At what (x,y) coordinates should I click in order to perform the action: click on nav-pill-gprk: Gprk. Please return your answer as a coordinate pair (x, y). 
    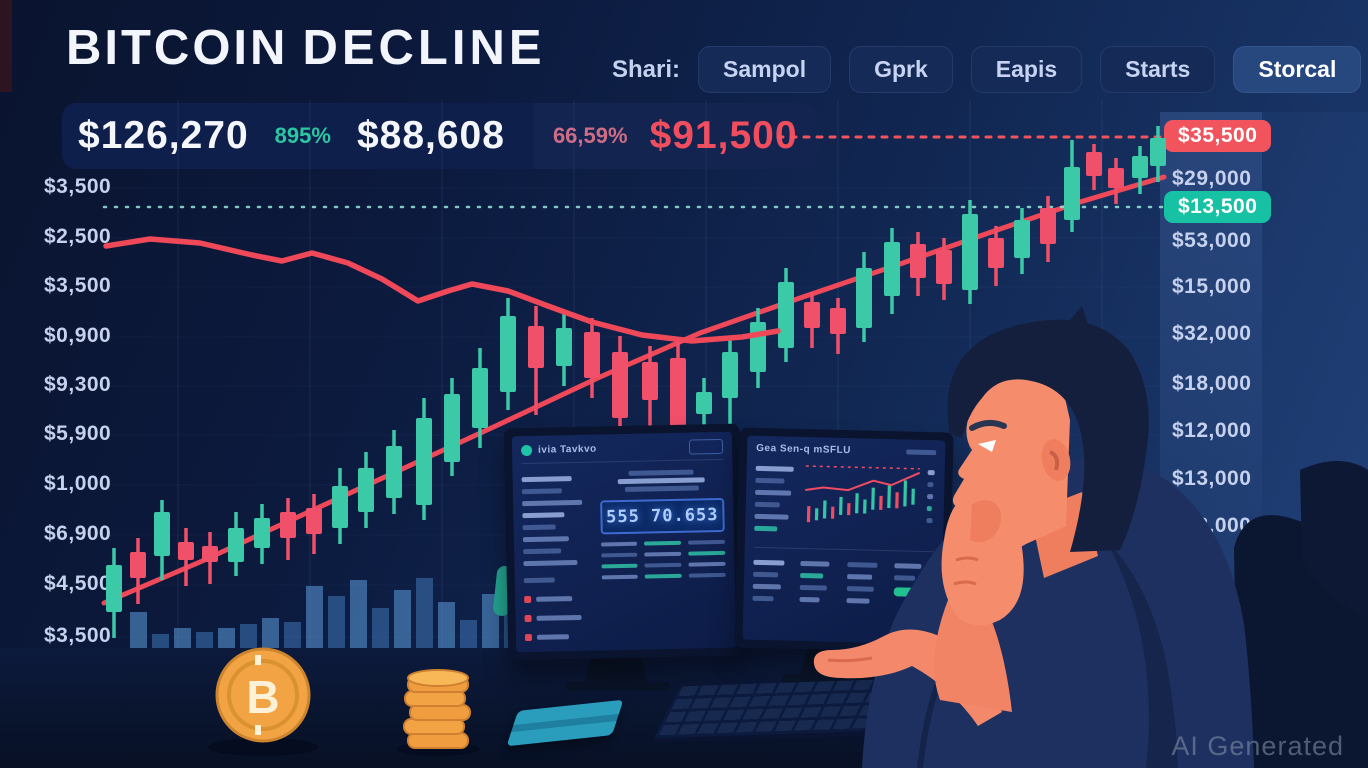
    Looking at the image, I should click on (901, 69).